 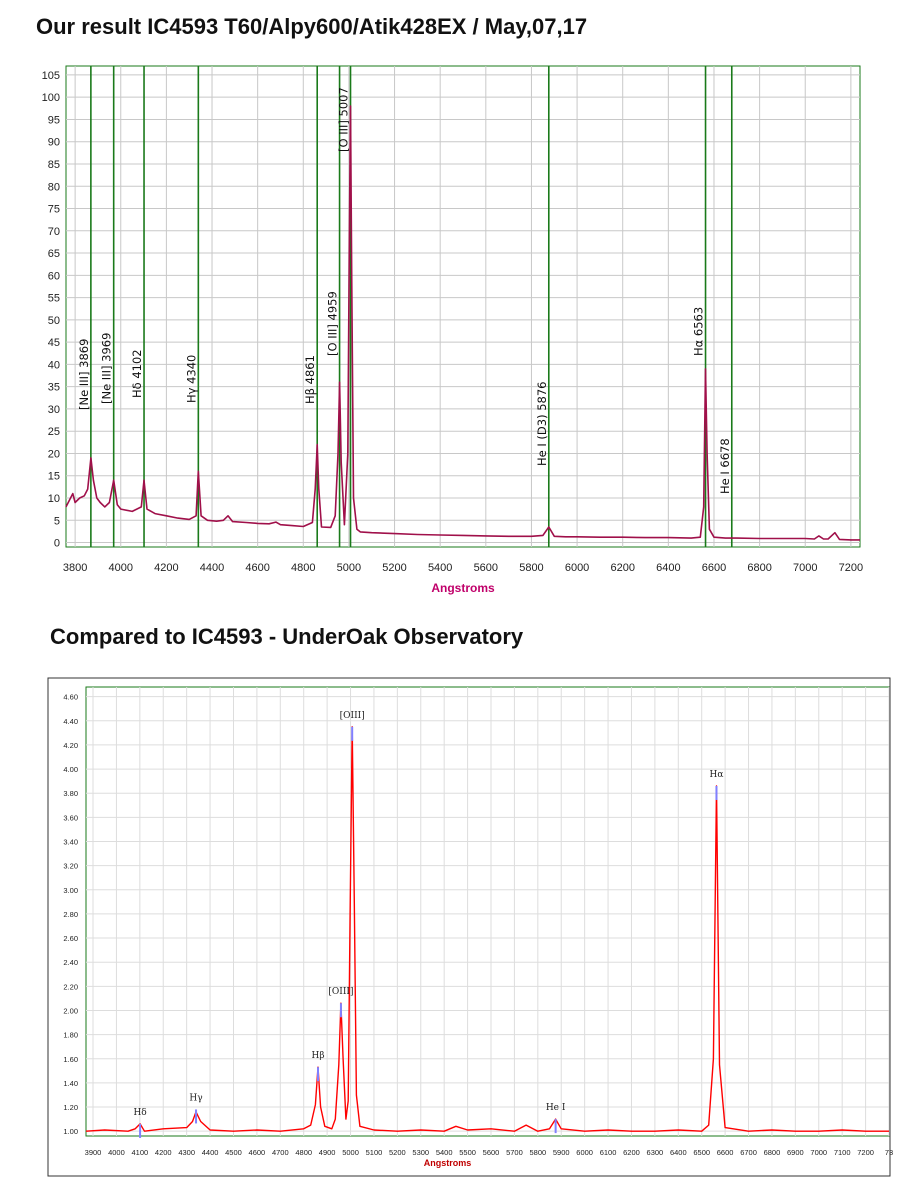 What do you see at coordinates (514, 1152) in the screenshot?
I see `x-tick-label: 5700` at bounding box center [514, 1152].